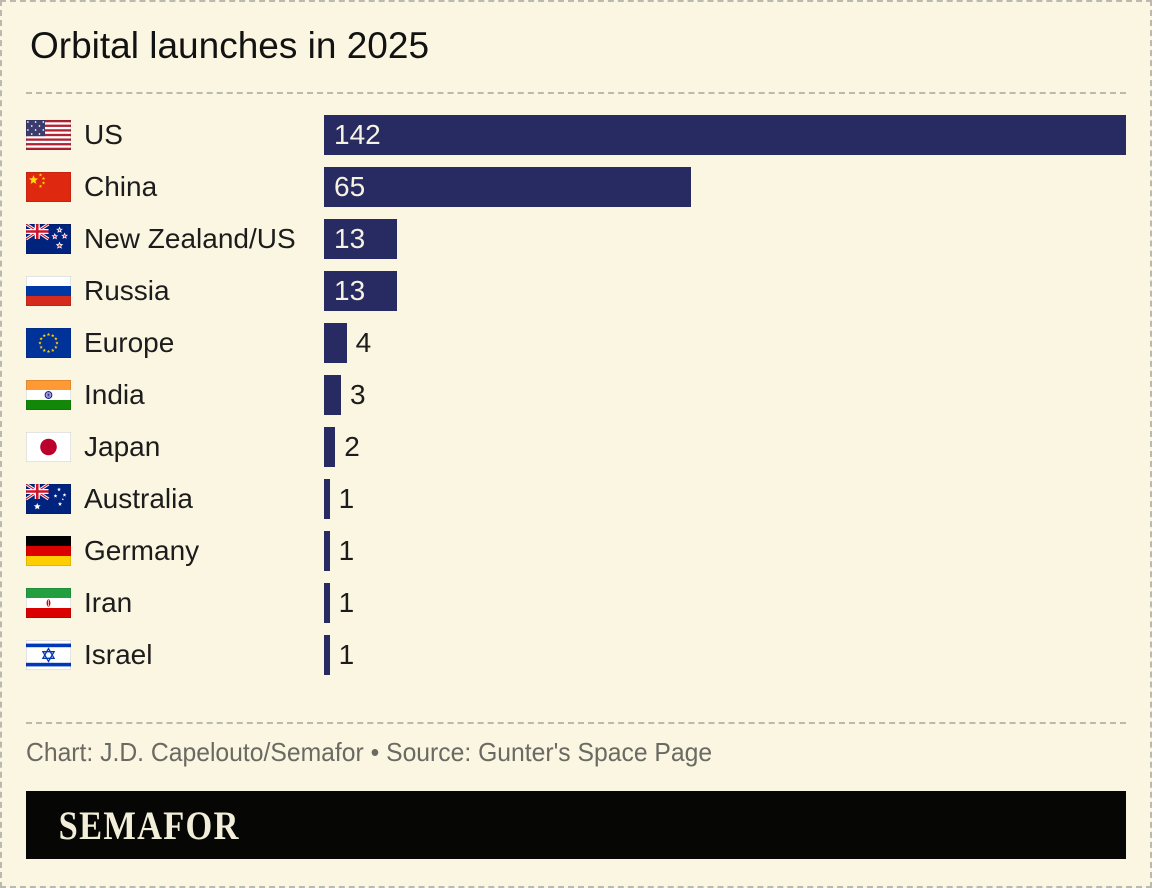 Image resolution: width=1152 pixels, height=888 pixels. Describe the element at coordinates (48, 655) in the screenshot. I see `flag-israel-icon` at that location.